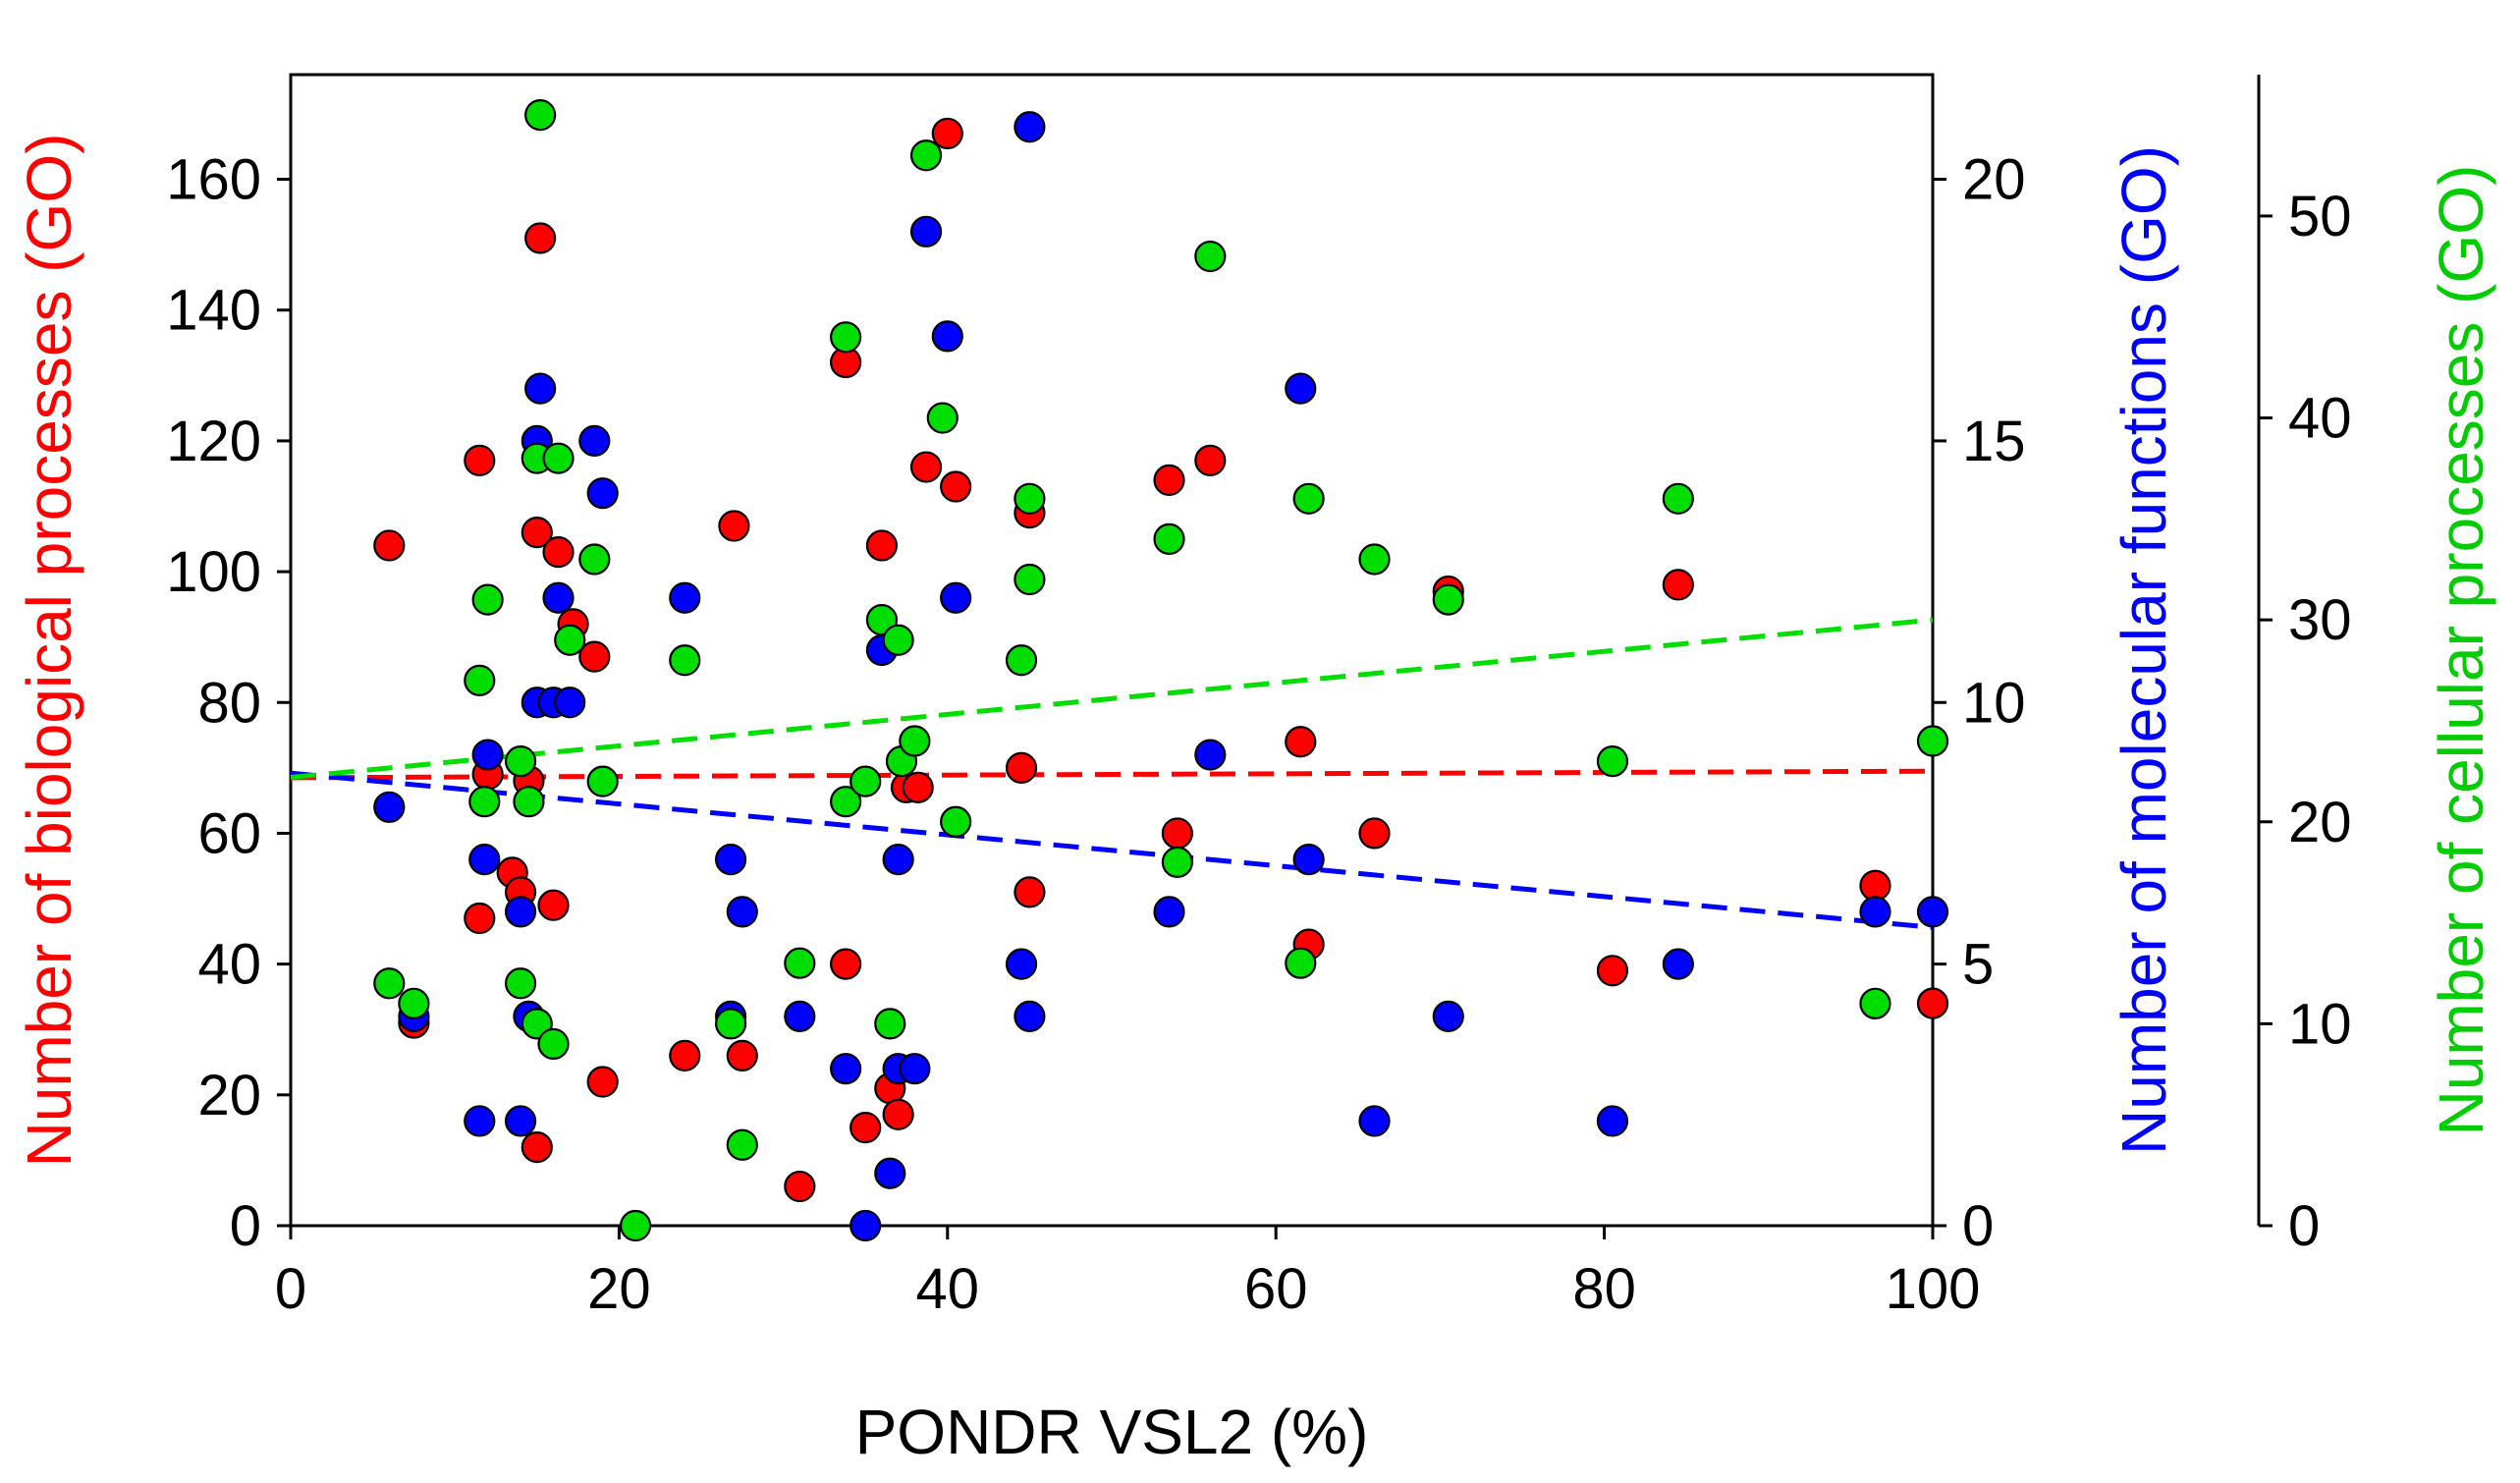 This screenshot has height=1483, width=2520. Describe the element at coordinates (229, 833) in the screenshot. I see `left-tick-label-3: 60` at that location.